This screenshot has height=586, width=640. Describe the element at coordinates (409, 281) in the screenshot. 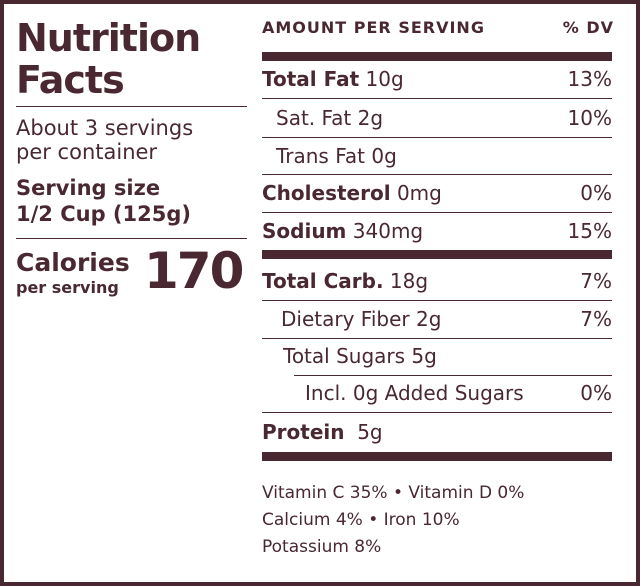

I see `amount: 18g` at that location.